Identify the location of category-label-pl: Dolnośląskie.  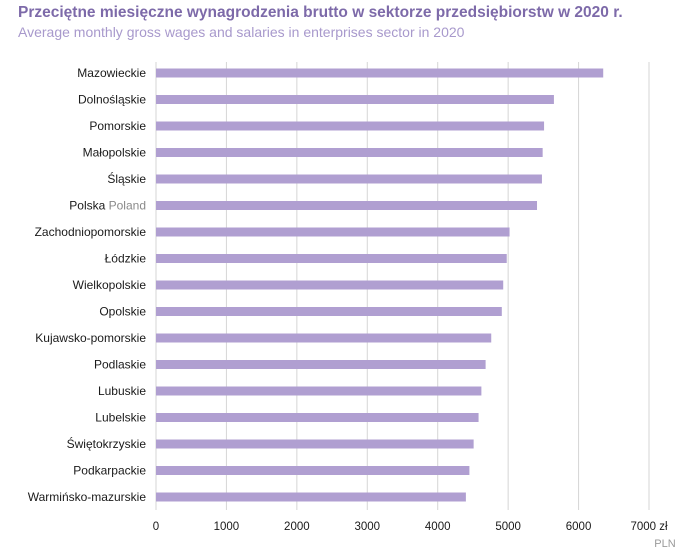
(112, 100).